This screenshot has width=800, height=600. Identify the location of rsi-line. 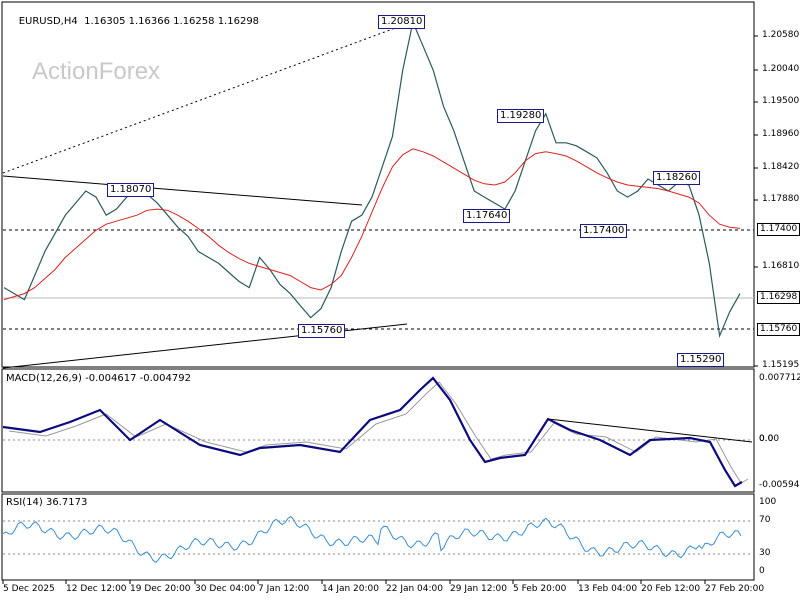
(372, 539).